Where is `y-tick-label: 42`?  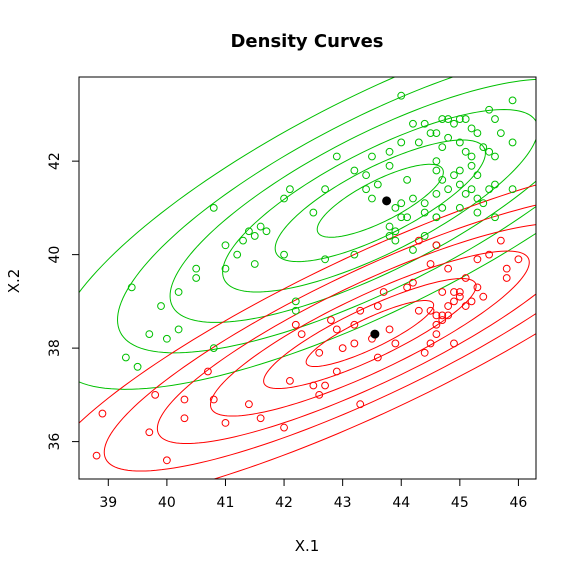
y-tick-label: 42 is located at coordinates (55, 161).